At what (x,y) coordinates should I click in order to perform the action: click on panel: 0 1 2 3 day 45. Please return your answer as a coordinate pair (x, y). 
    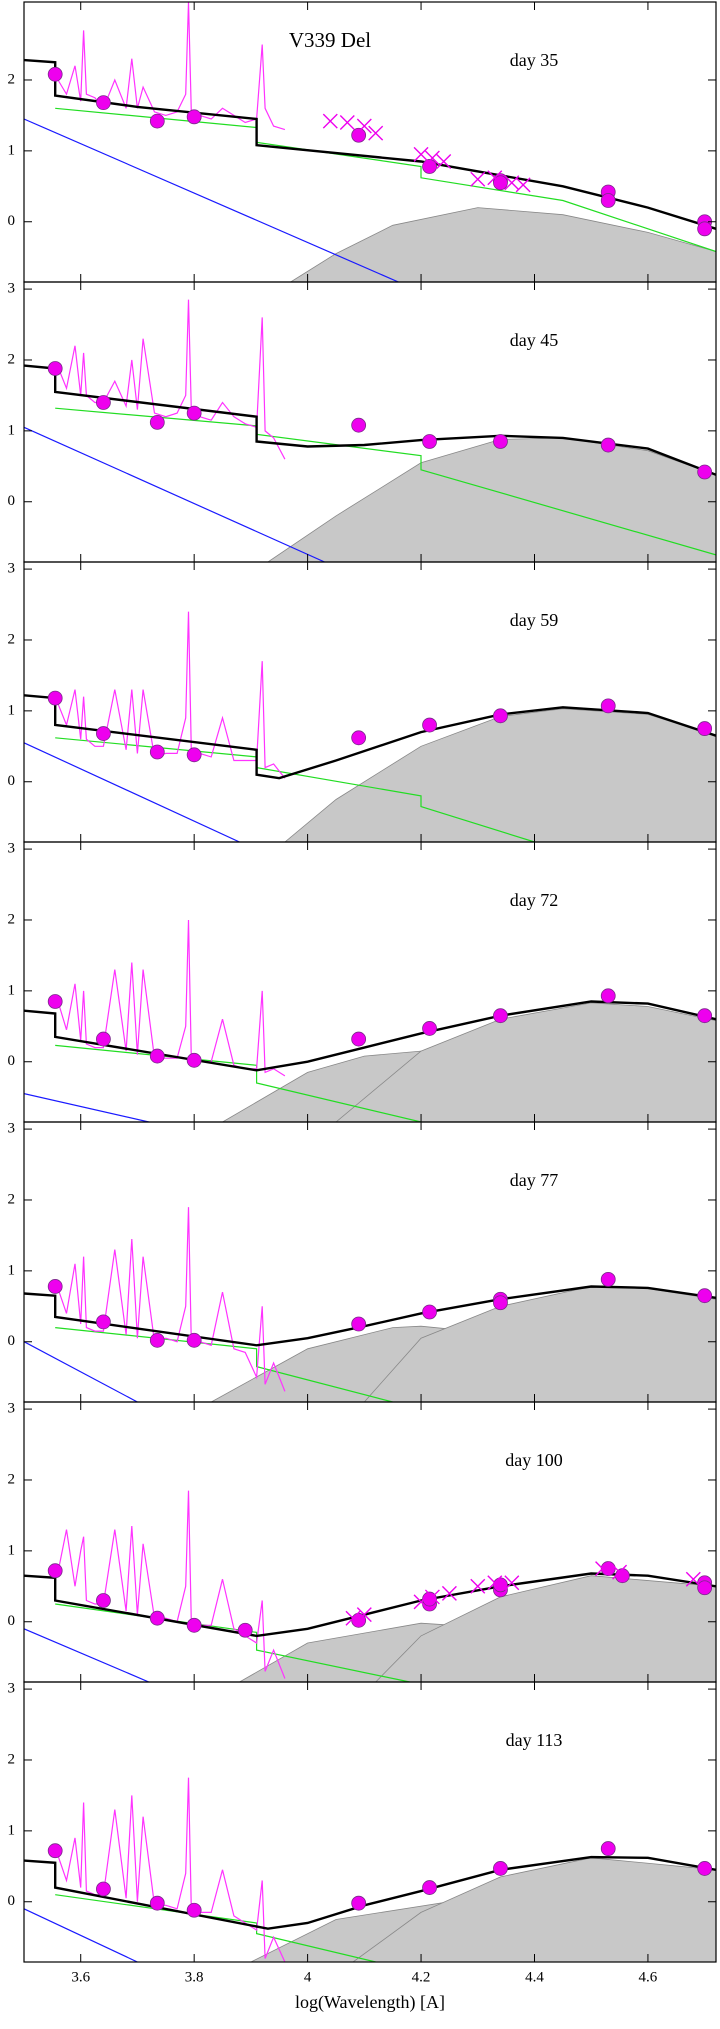
    Looking at the image, I should click on (362, 422).